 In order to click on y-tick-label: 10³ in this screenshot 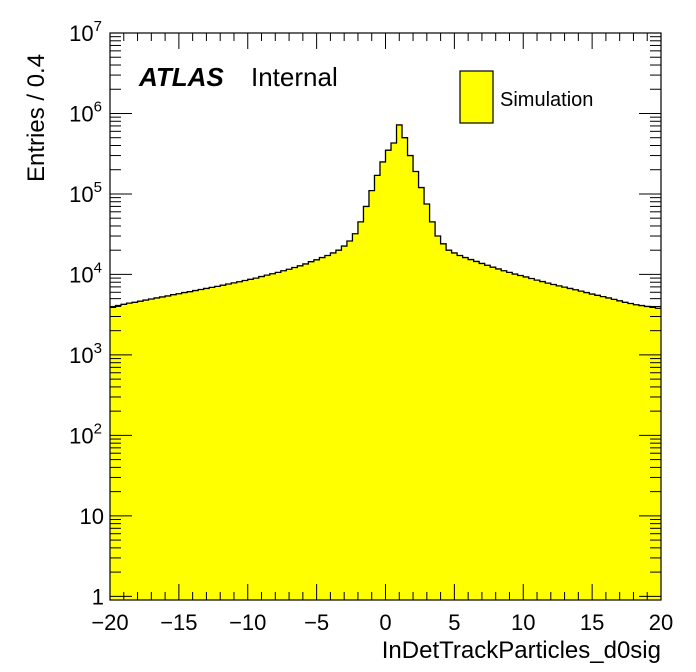, I will do `click(85, 354)`.